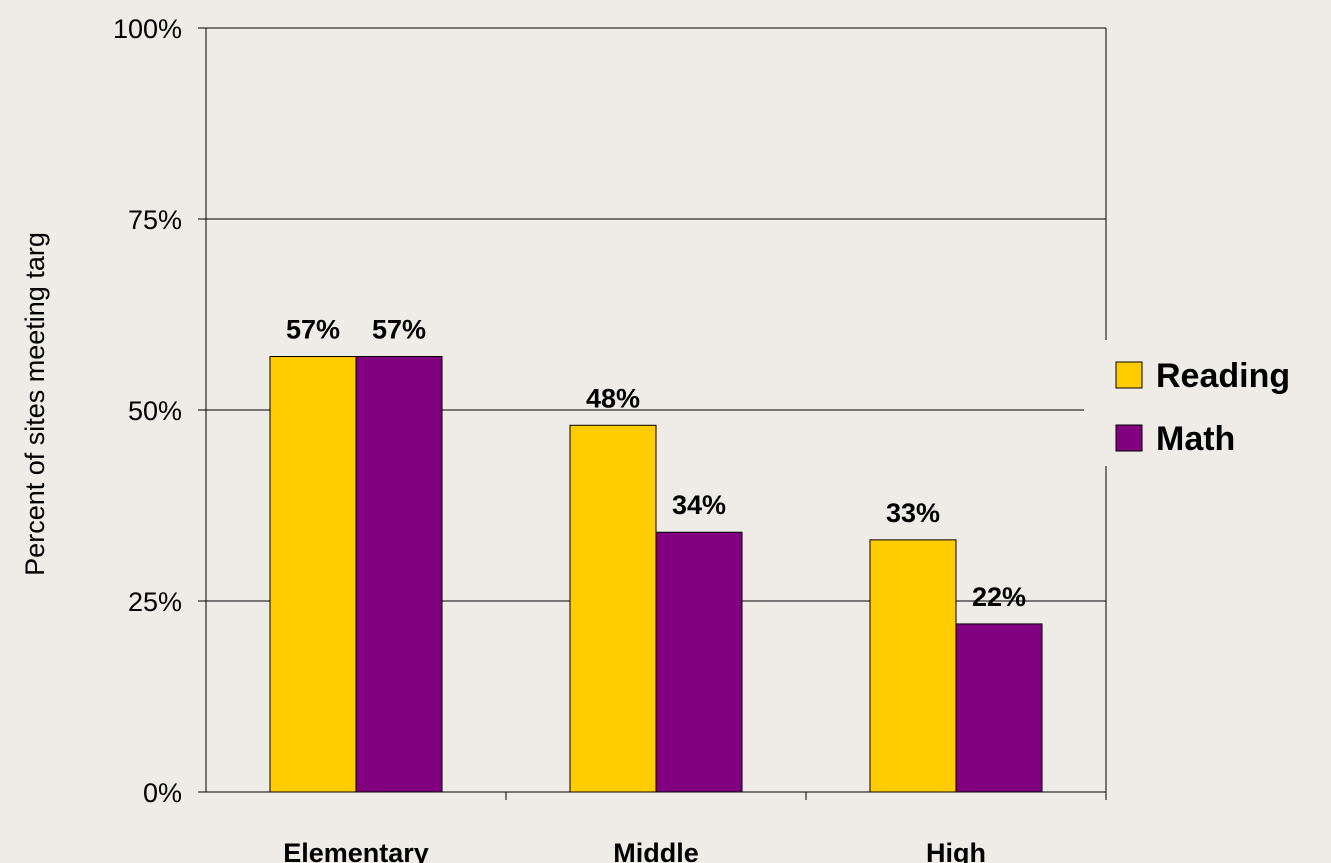  I want to click on legend-swatch-reading, so click(1129, 375).